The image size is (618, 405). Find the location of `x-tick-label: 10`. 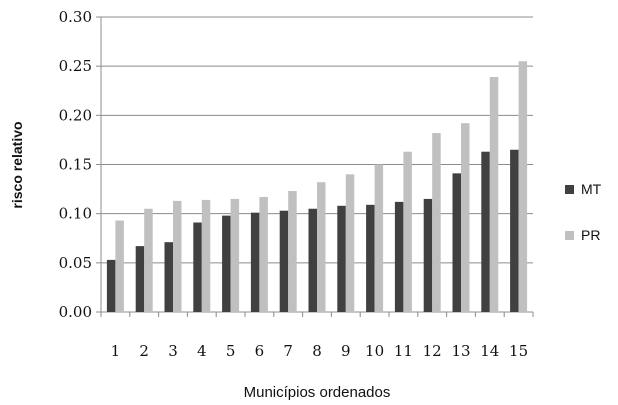

x-tick-label: 10 is located at coordinates (374, 351).